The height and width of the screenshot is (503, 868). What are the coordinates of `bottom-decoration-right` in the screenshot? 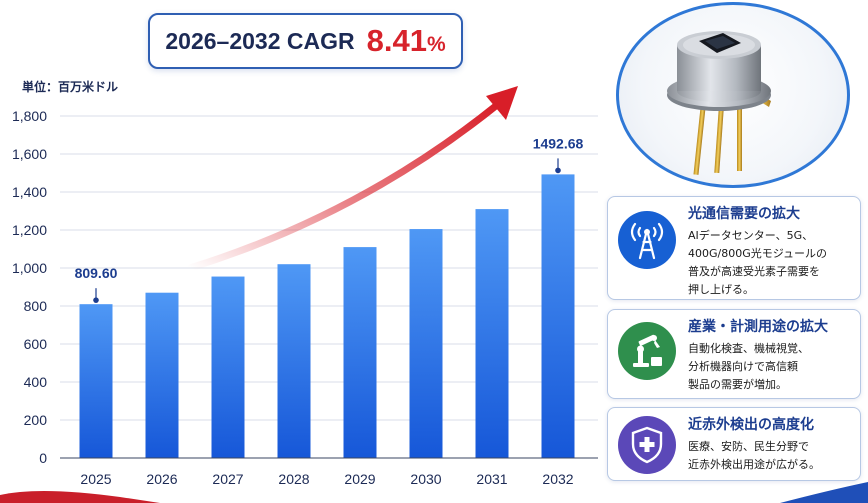 It's located at (824, 492).